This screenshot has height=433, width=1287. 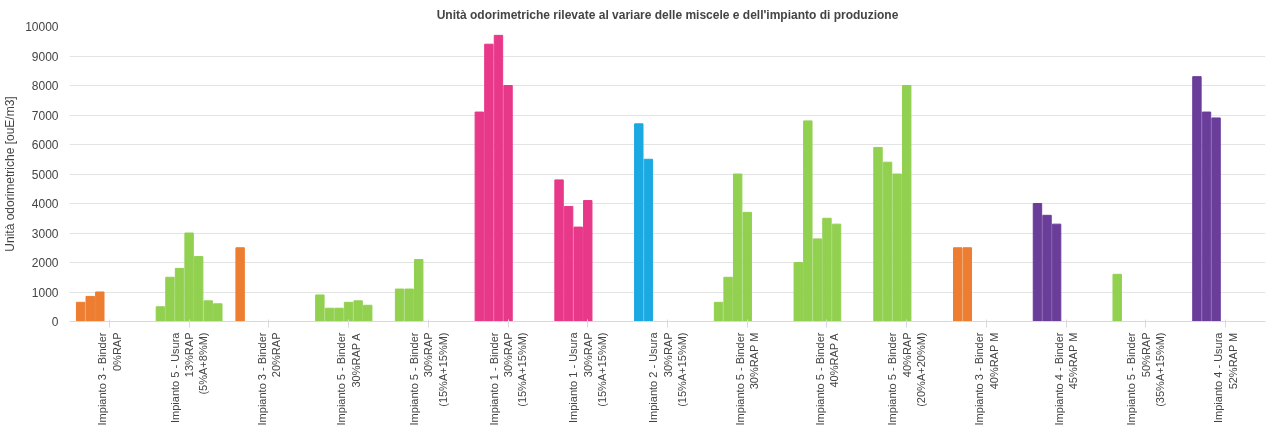 What do you see at coordinates (42, 27) in the screenshot?
I see `y-tick-label: 10000` at bounding box center [42, 27].